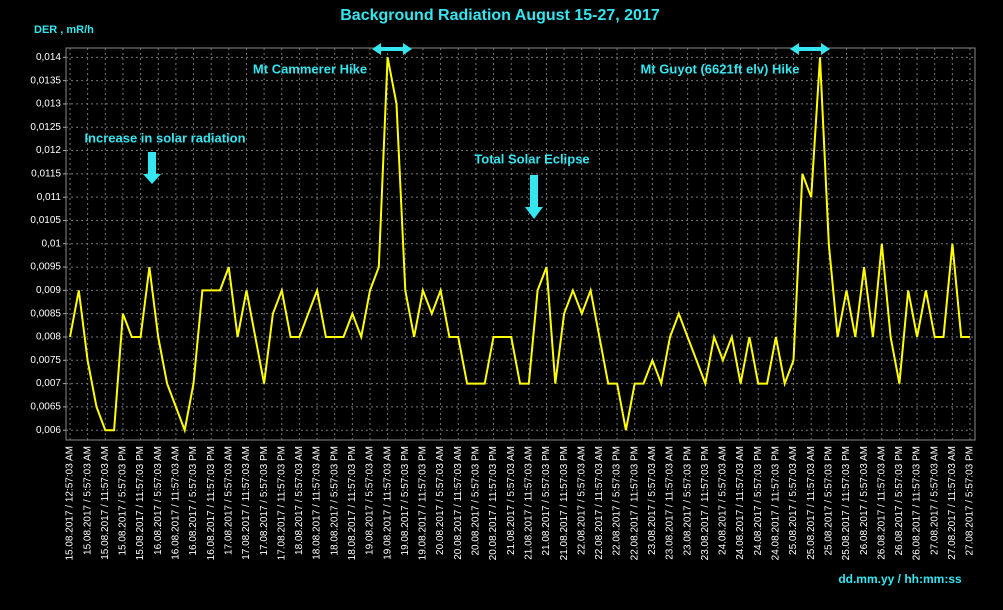 This screenshot has height=610, width=1003. What do you see at coordinates (48, 104) in the screenshot?
I see `y-tick-label: 0,013` at bounding box center [48, 104].